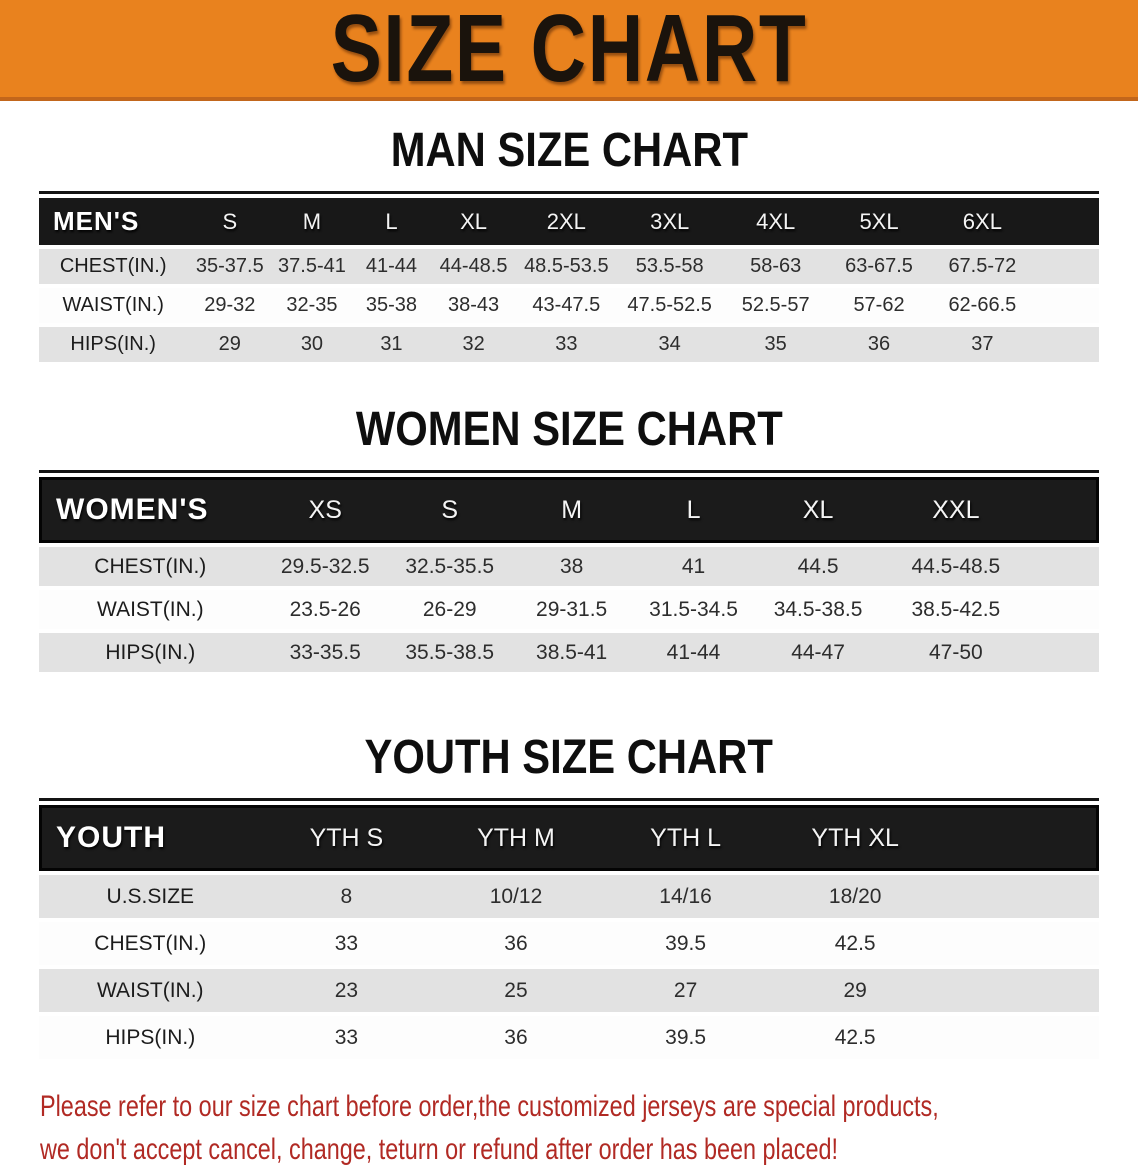 The width and height of the screenshot is (1138, 1171). What do you see at coordinates (571, 609) in the screenshot?
I see `measurement-value: 29-31.5` at bounding box center [571, 609].